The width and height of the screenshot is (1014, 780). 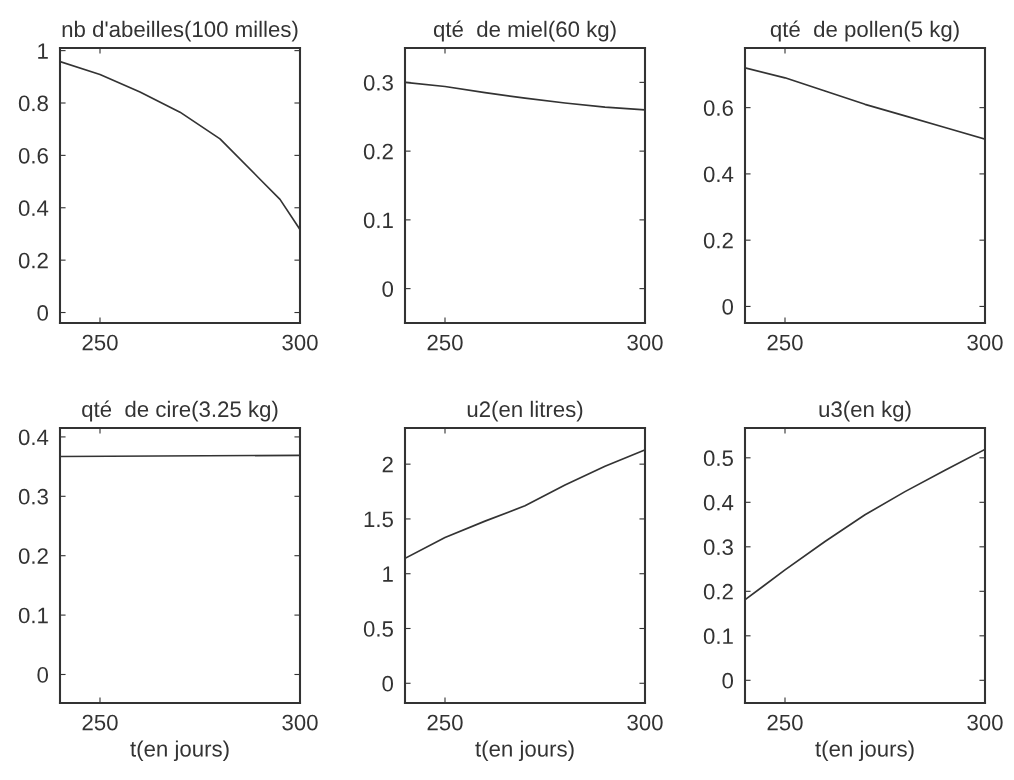 I want to click on chart-title: u2(en litres), so click(x=525, y=411).